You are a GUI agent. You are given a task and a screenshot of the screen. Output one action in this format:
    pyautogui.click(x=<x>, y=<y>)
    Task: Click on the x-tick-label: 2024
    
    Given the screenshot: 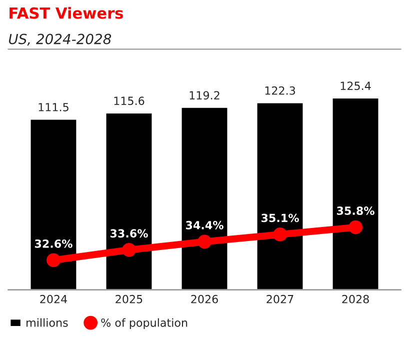 What is the action you would take?
    pyautogui.click(x=53, y=299)
    